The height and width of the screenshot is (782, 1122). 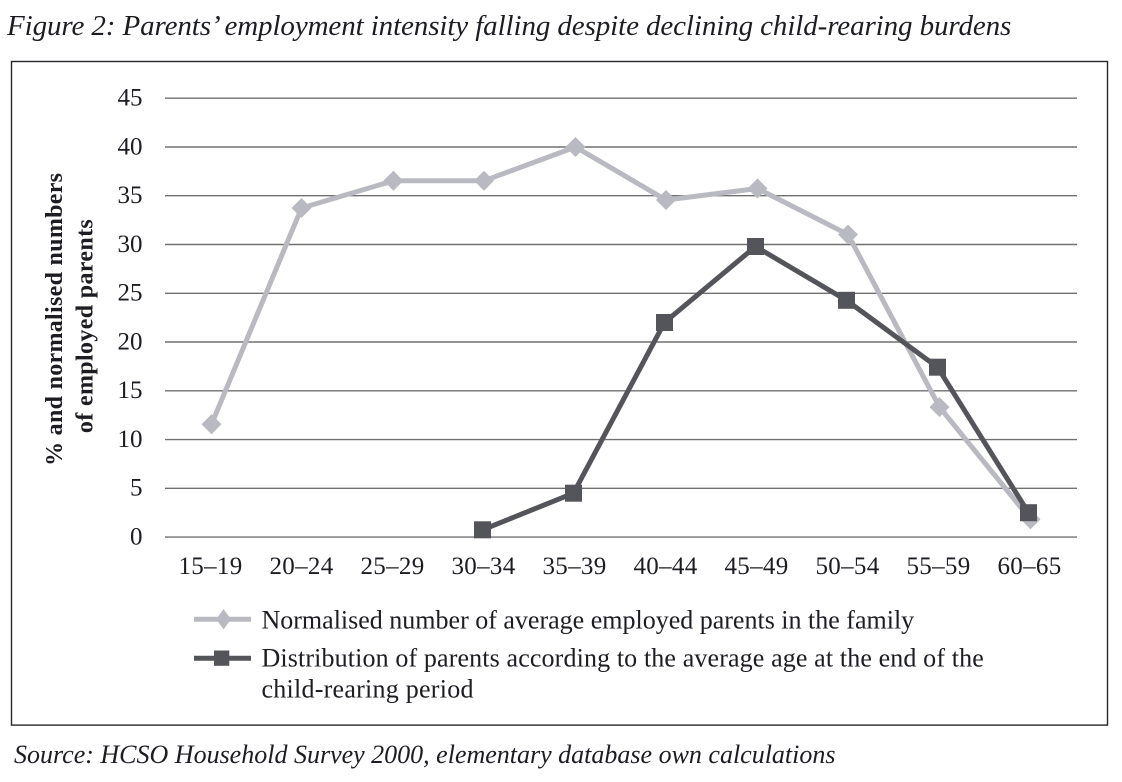 I want to click on svg-text: 35–39, so click(x=575, y=566).